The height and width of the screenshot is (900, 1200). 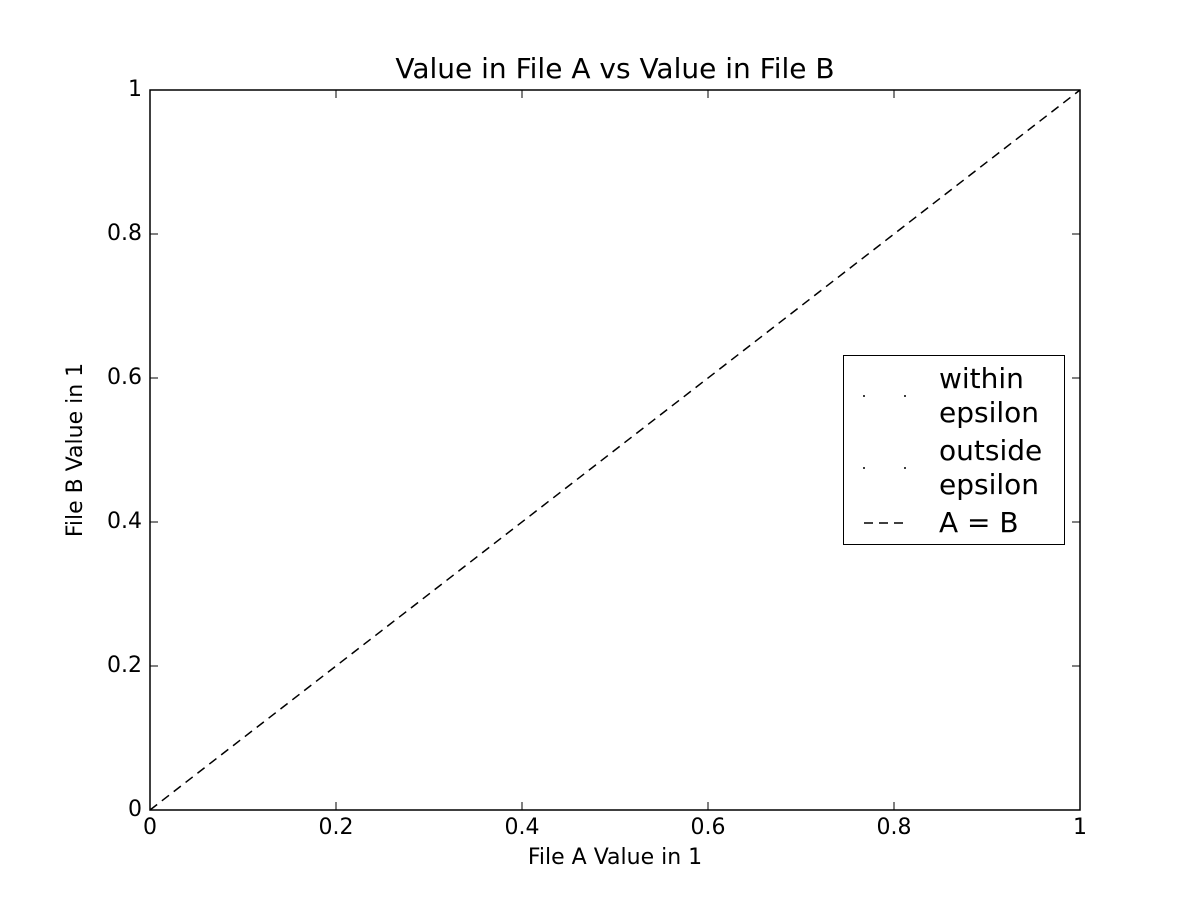 I want to click on y-tick-label: 0.4, so click(x=124, y=521).